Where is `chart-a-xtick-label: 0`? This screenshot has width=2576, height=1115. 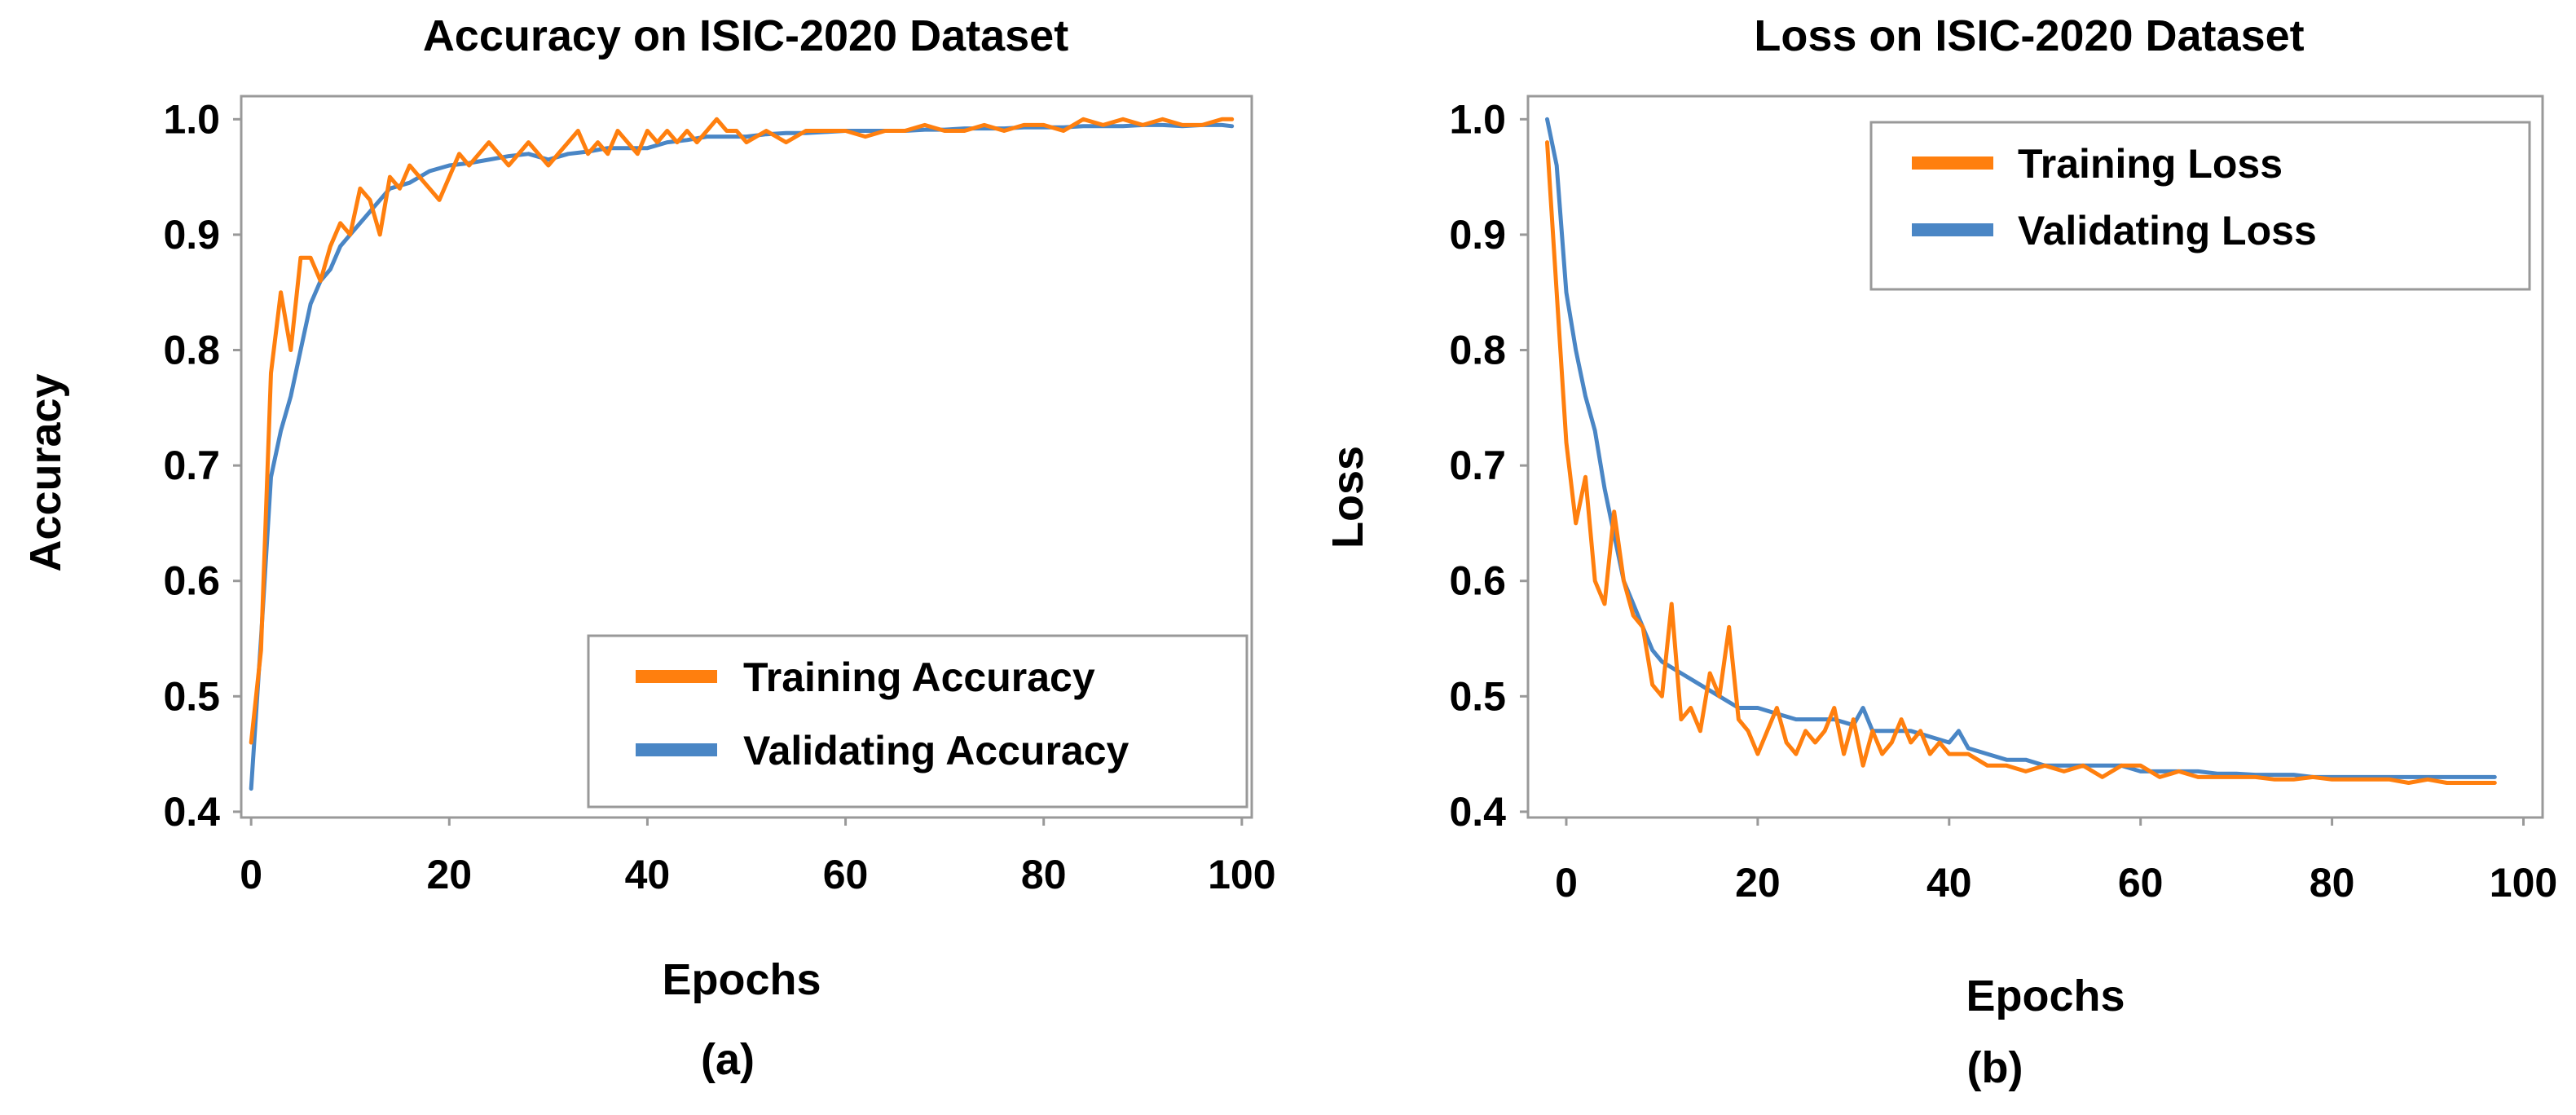
chart-a-xtick-label: 0 is located at coordinates (251, 874).